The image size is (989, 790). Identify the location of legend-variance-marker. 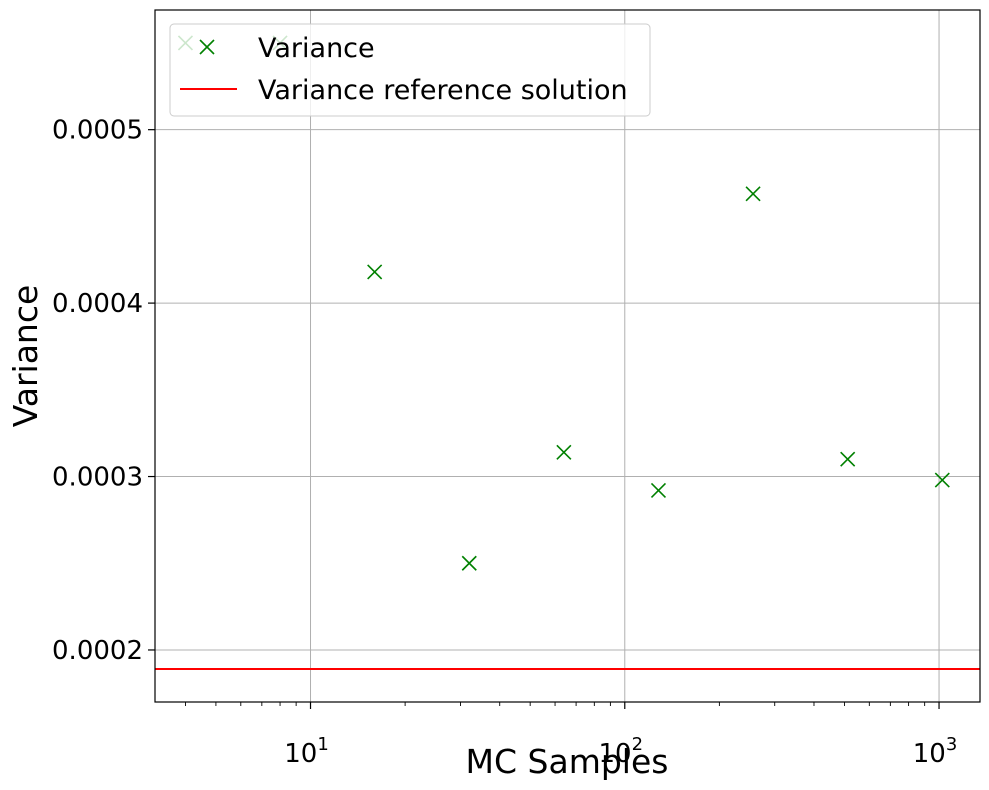
(207, 47).